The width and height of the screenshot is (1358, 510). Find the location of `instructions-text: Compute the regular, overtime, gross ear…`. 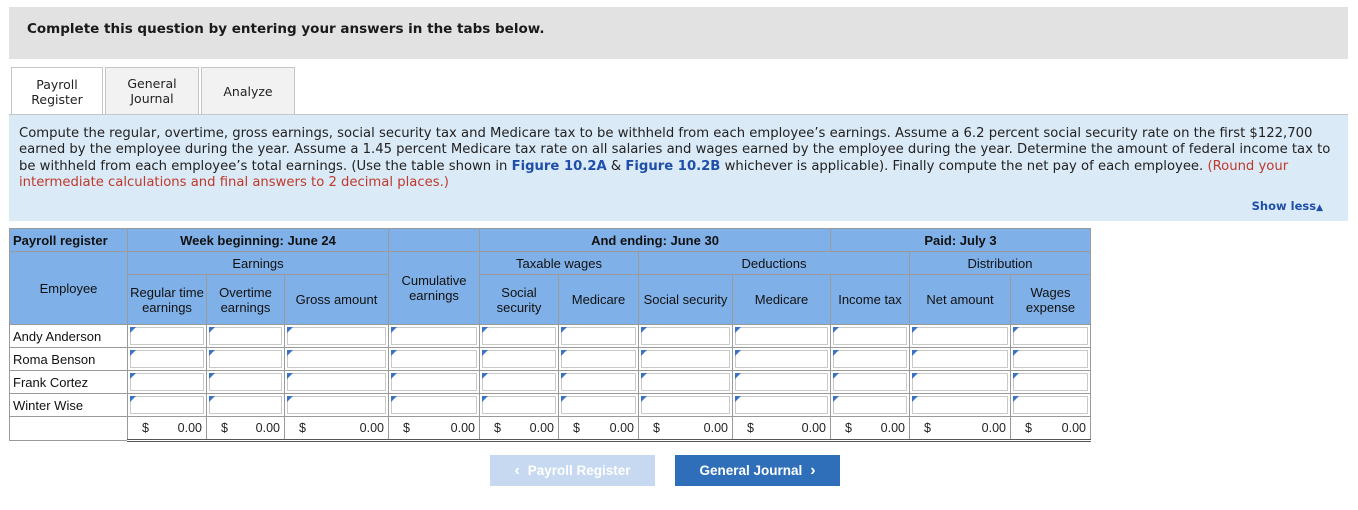

instructions-text: Compute the regular, overtime, gross ear… is located at coordinates (681, 158).